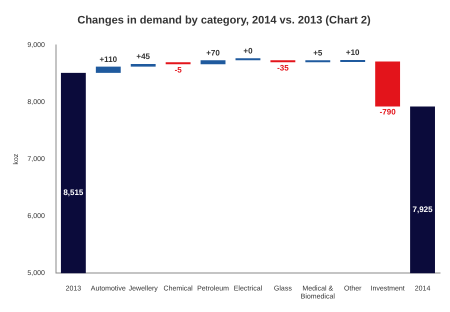 The image size is (450, 312). Describe the element at coordinates (283, 68) in the screenshot. I see `data-label: -35` at that location.